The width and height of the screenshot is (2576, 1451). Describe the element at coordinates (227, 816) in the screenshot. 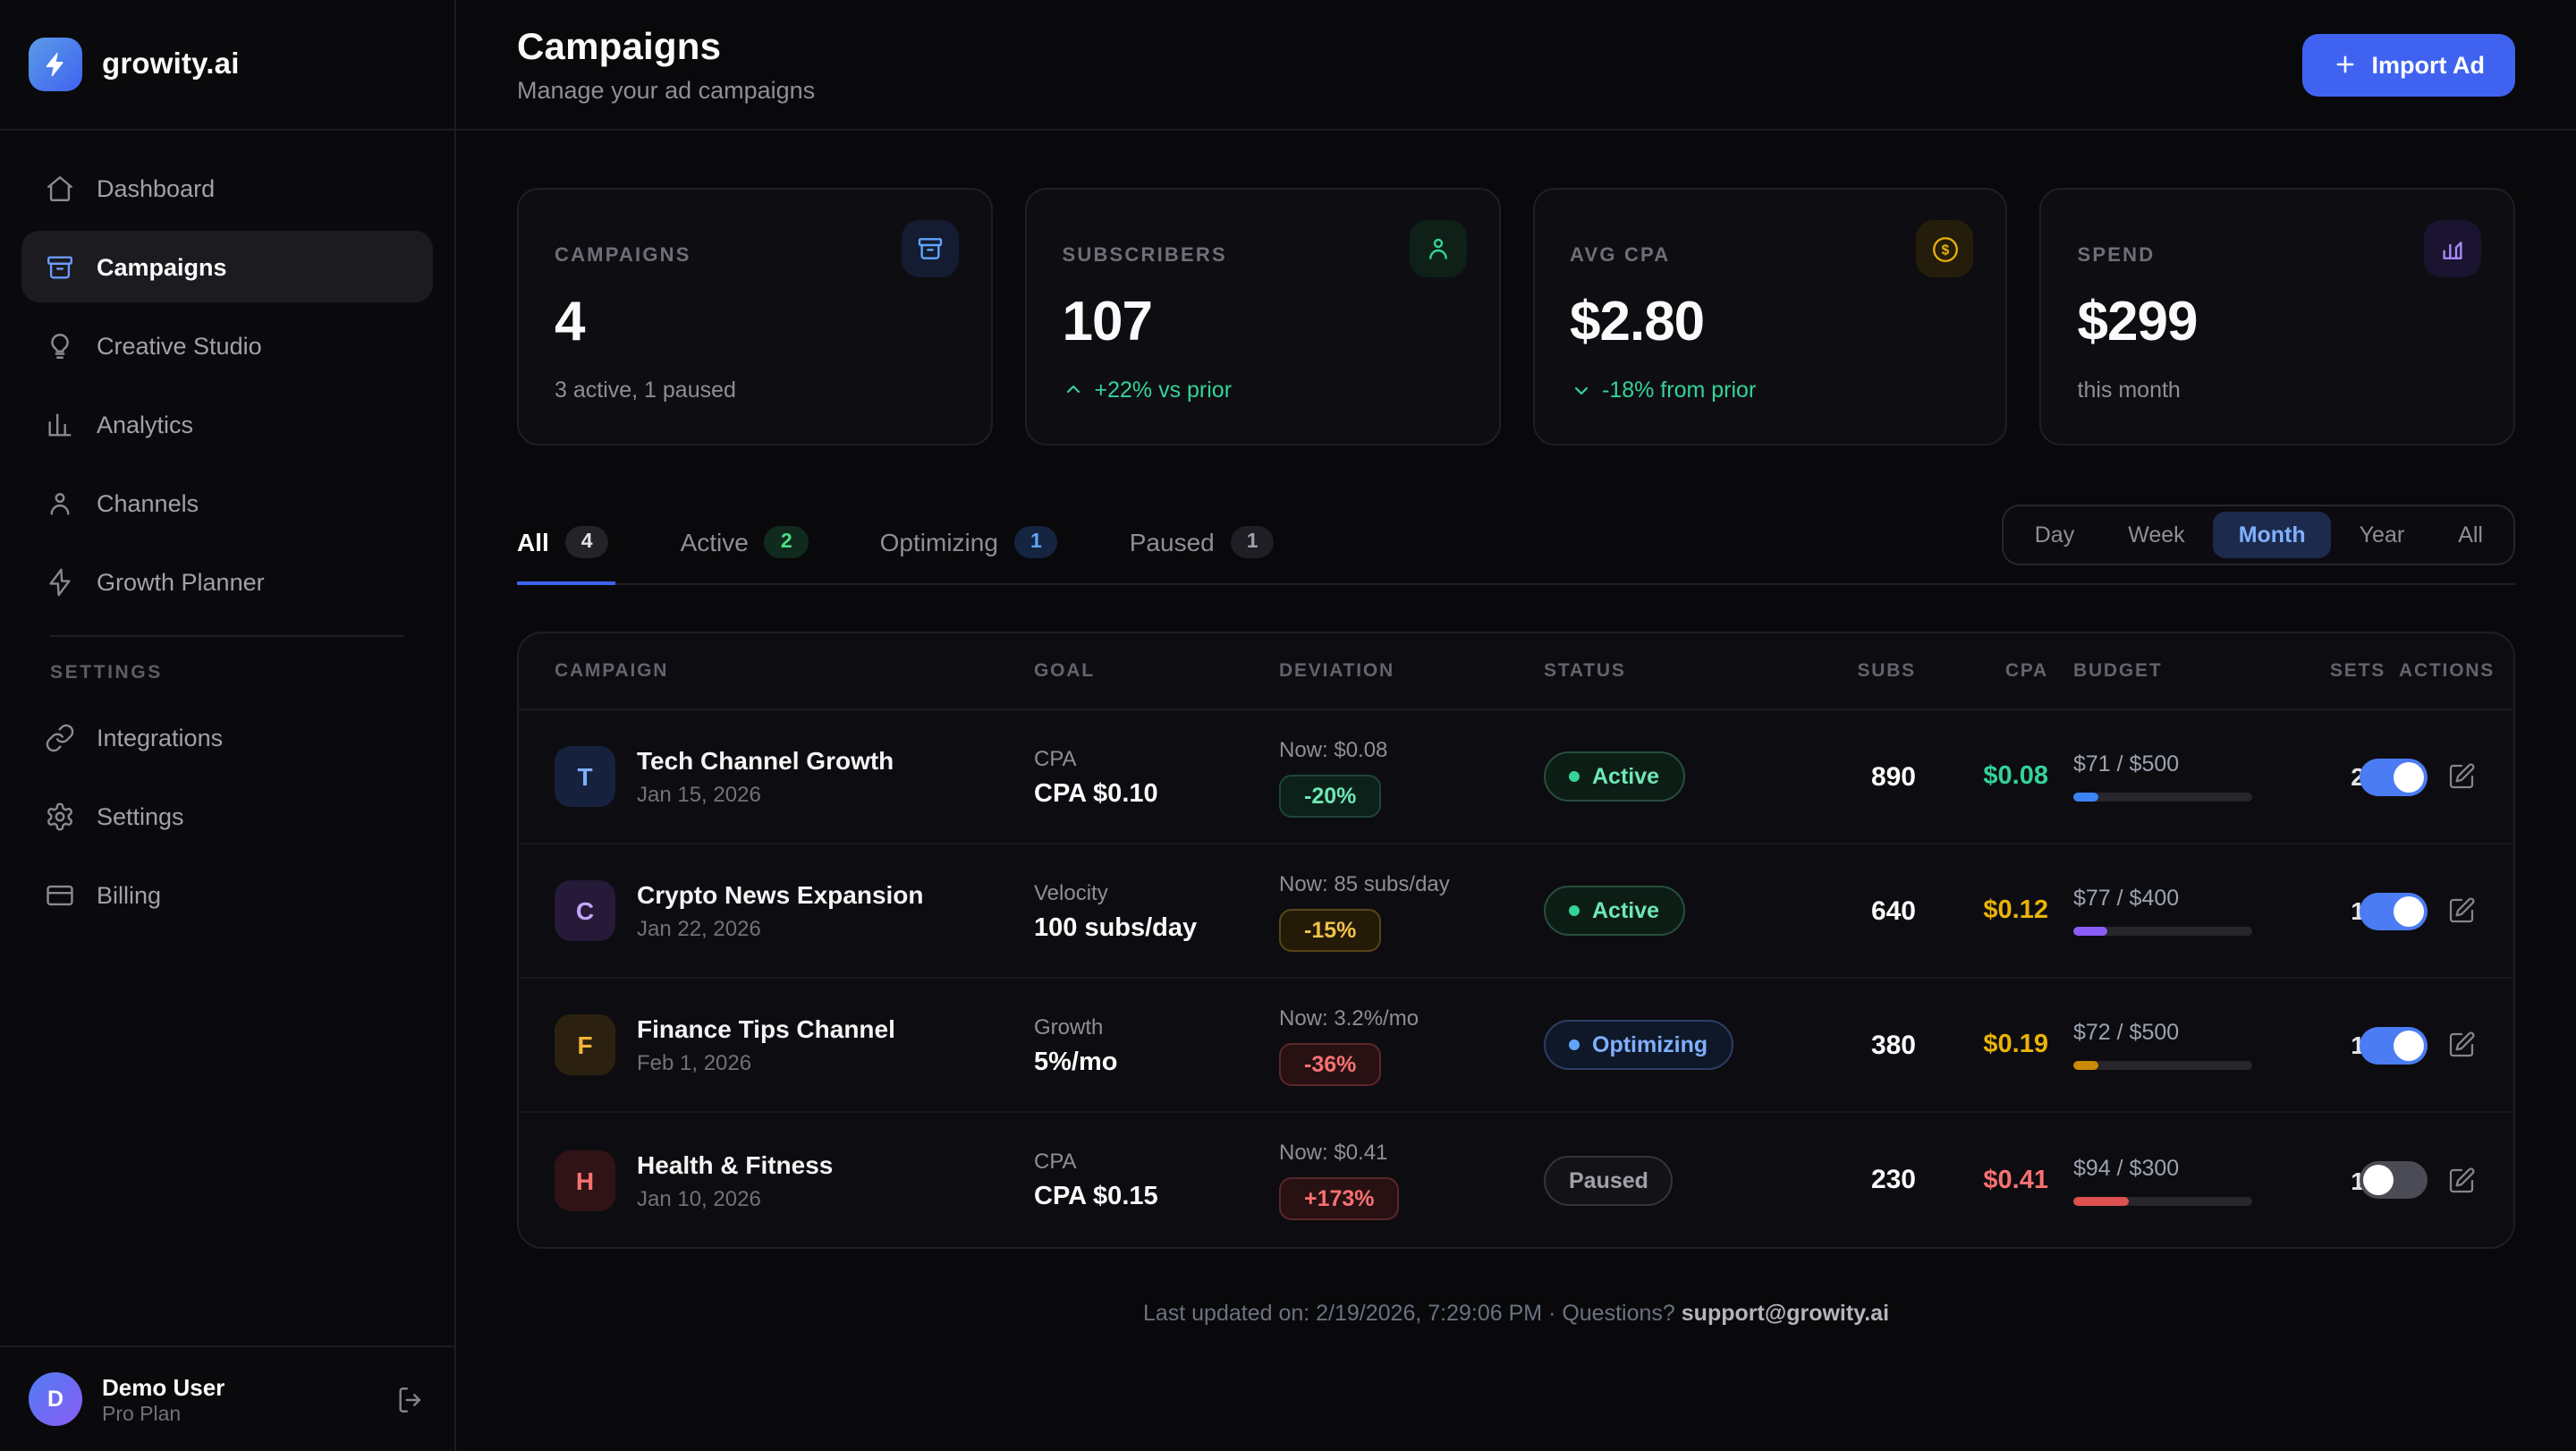

I see `sidebar-item-settings: Settings` at that location.